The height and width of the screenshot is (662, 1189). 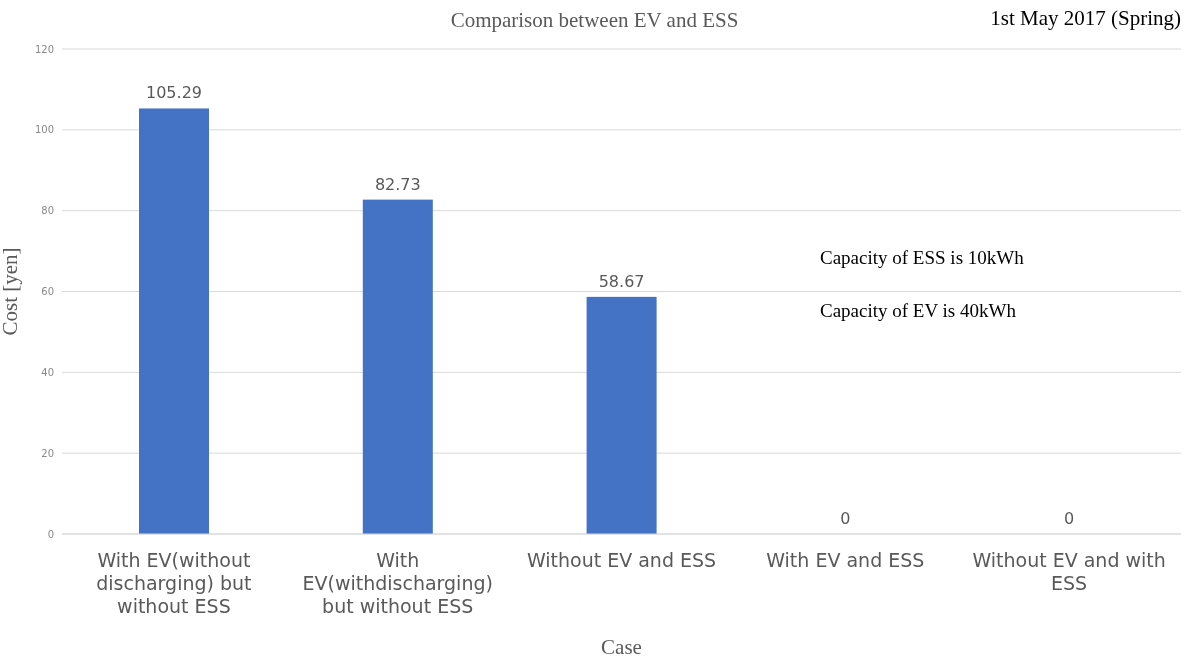 What do you see at coordinates (594, 20) in the screenshot?
I see `chart-title: Comparison between EV and ESS` at bounding box center [594, 20].